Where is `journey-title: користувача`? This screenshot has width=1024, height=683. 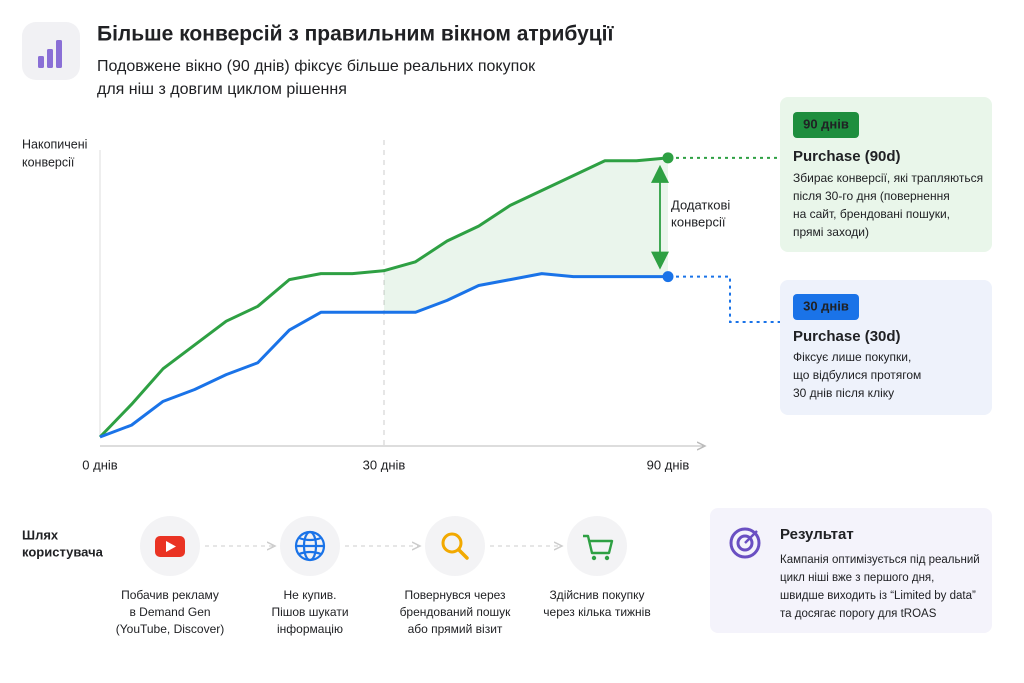 journey-title: користувача is located at coordinates (63, 551).